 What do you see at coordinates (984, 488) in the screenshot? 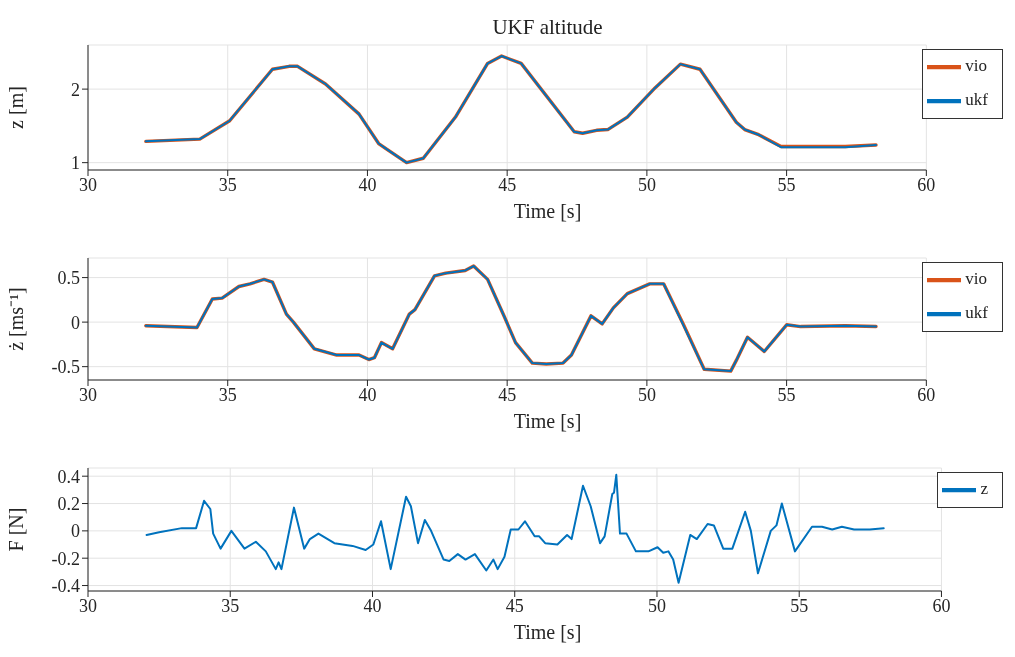
I see `legend-label: z` at bounding box center [984, 488].